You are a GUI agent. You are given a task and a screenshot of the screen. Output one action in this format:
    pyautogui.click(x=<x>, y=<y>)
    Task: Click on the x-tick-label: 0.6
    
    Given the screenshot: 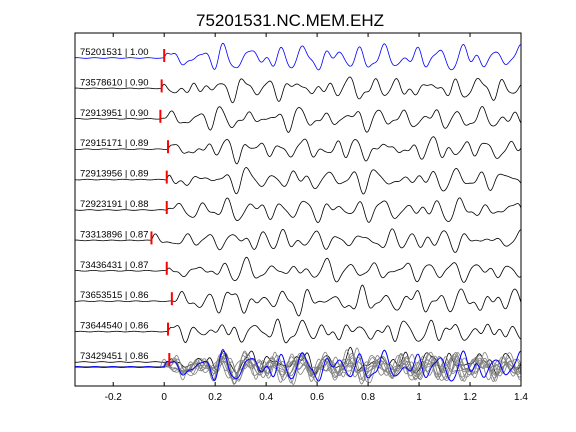 What is the action you would take?
    pyautogui.click(x=317, y=397)
    